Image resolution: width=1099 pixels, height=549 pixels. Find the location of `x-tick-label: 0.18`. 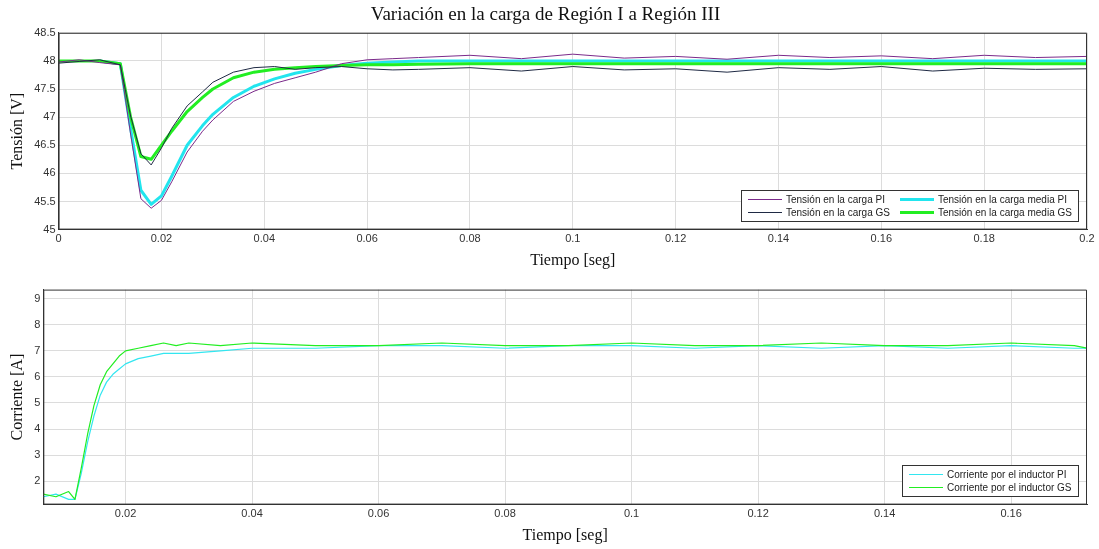

x-tick-label: 0.18 is located at coordinates (984, 238).